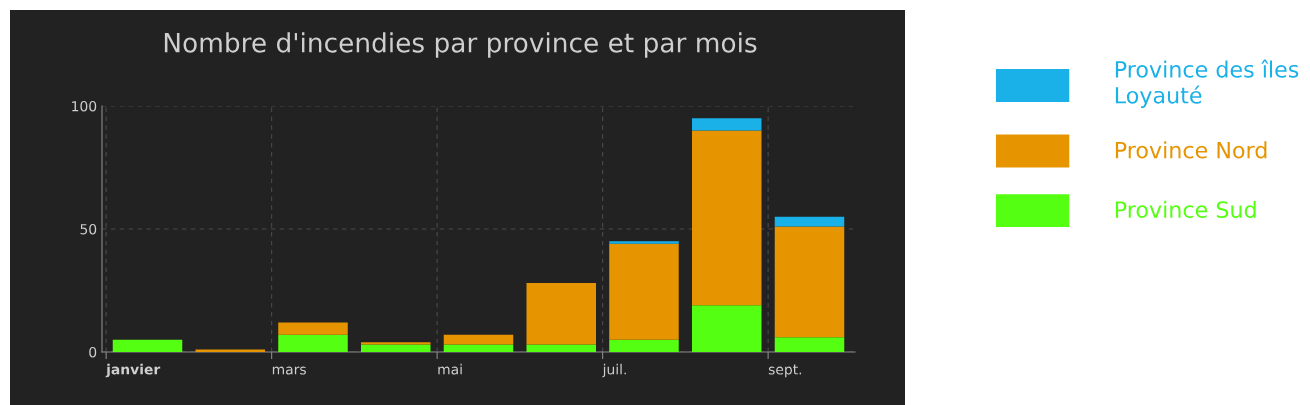  What do you see at coordinates (614, 370) in the screenshot?
I see `x-tick-label: juil.` at bounding box center [614, 370].